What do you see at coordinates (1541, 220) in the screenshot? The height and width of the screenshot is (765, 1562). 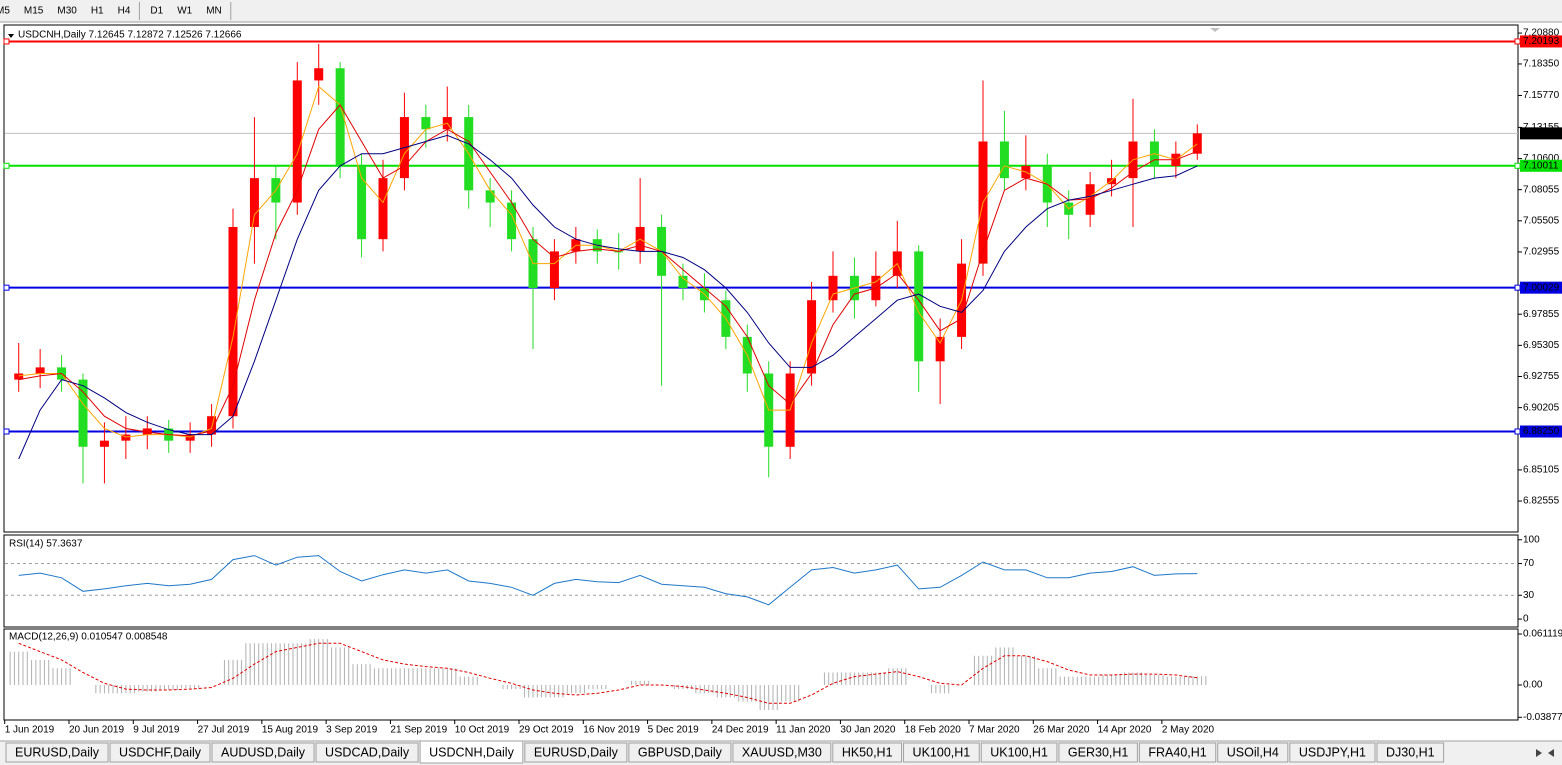 I see `y-tick-label: 7.05505` at bounding box center [1541, 220].